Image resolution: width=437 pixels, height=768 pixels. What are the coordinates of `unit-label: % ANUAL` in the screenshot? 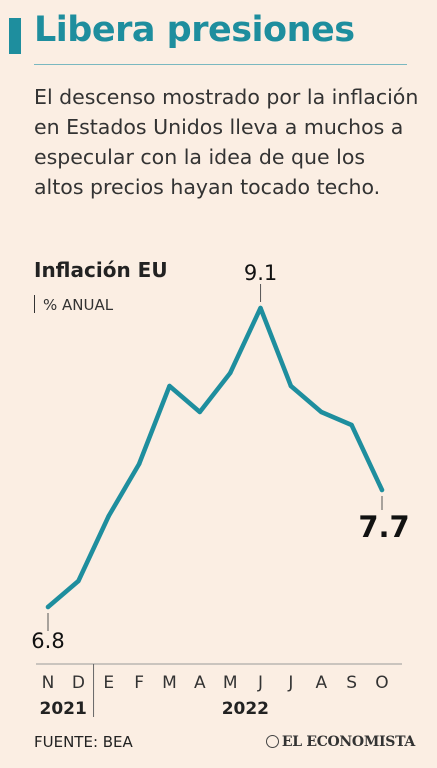 It's located at (73, 304).